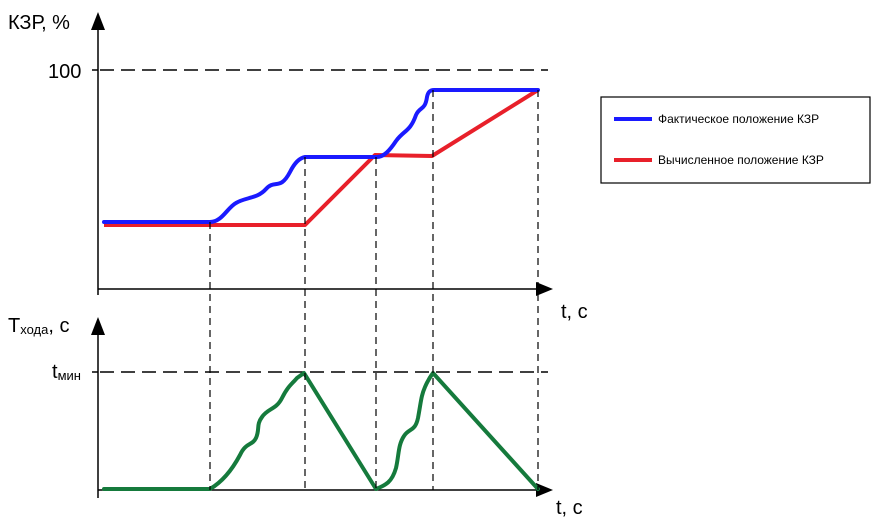  Describe the element at coordinates (39, 23) in the screenshot. I see `top-y-axis-label: КЗР, %` at that location.